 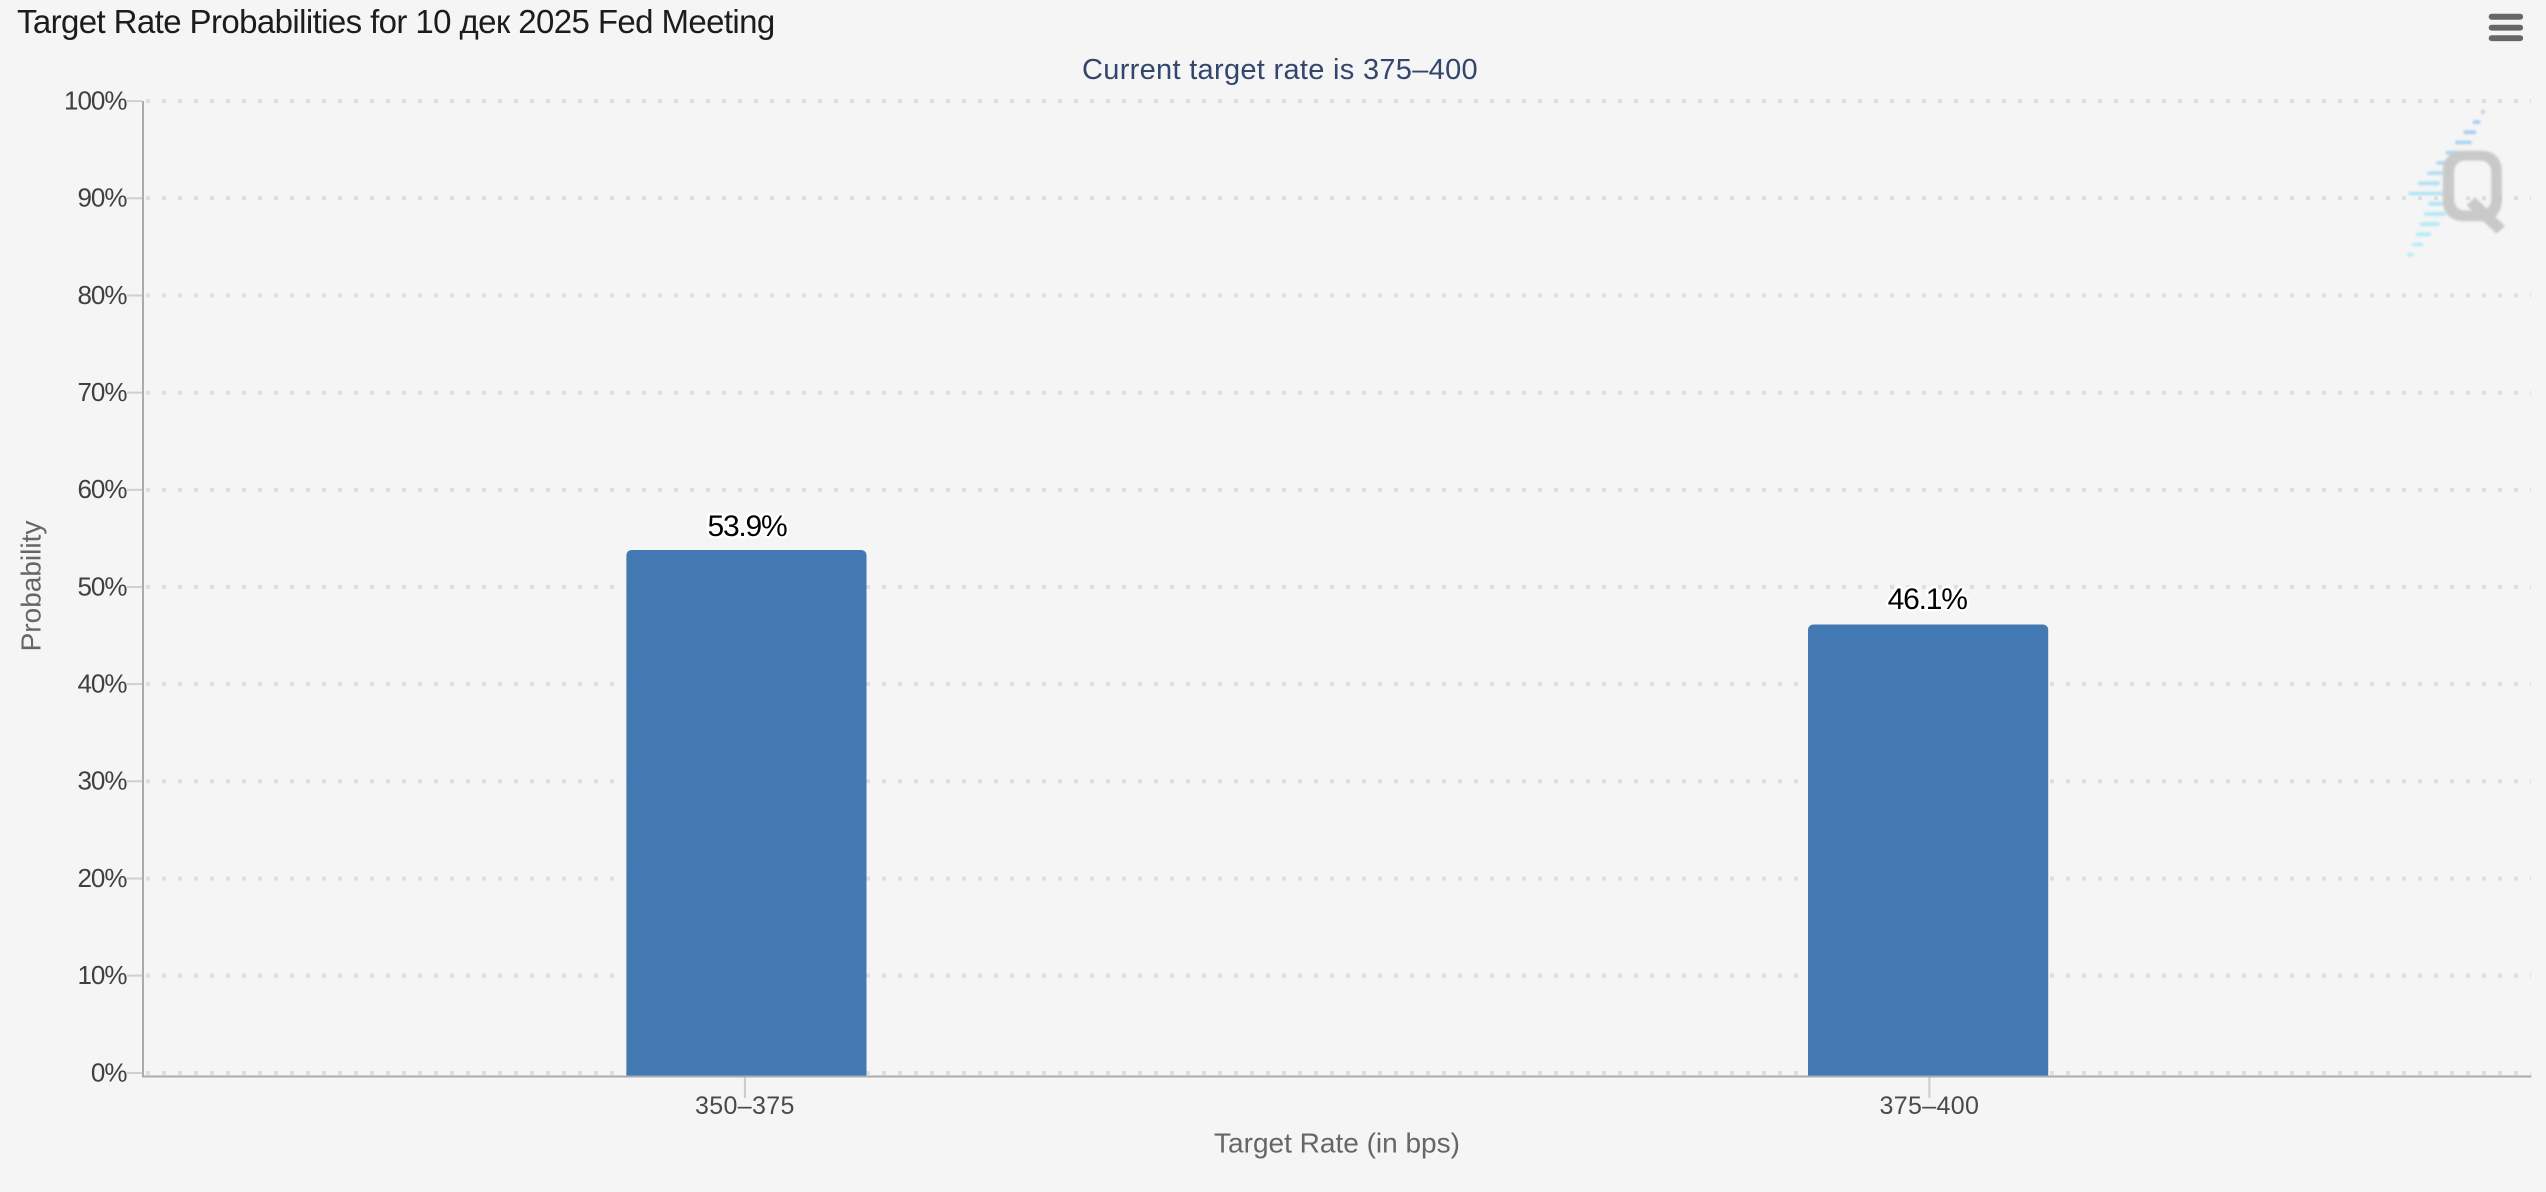 What do you see at coordinates (747, 526) in the screenshot?
I see `svg-text: 53.9%` at bounding box center [747, 526].